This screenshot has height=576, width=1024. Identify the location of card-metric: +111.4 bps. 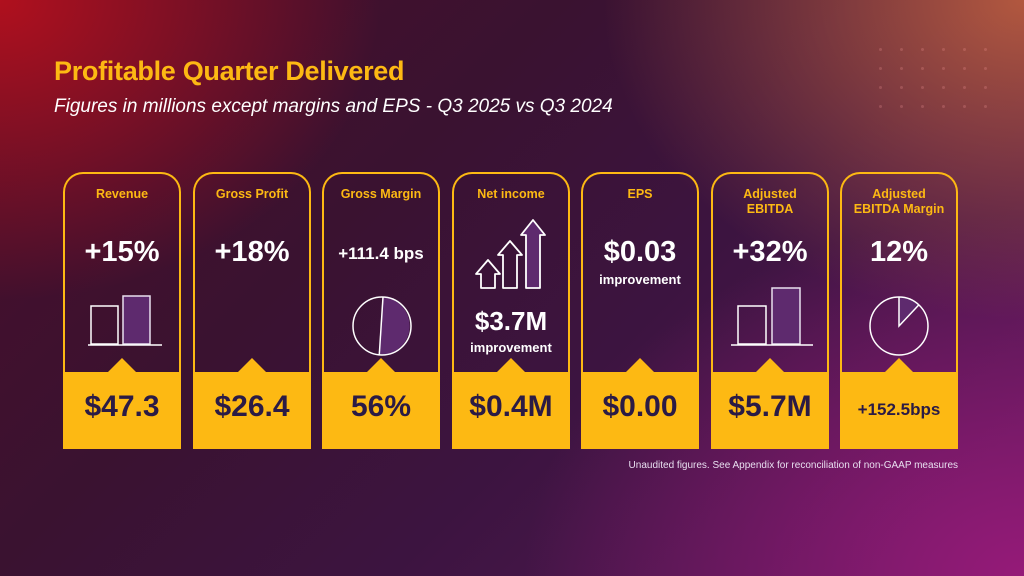
(381, 253).